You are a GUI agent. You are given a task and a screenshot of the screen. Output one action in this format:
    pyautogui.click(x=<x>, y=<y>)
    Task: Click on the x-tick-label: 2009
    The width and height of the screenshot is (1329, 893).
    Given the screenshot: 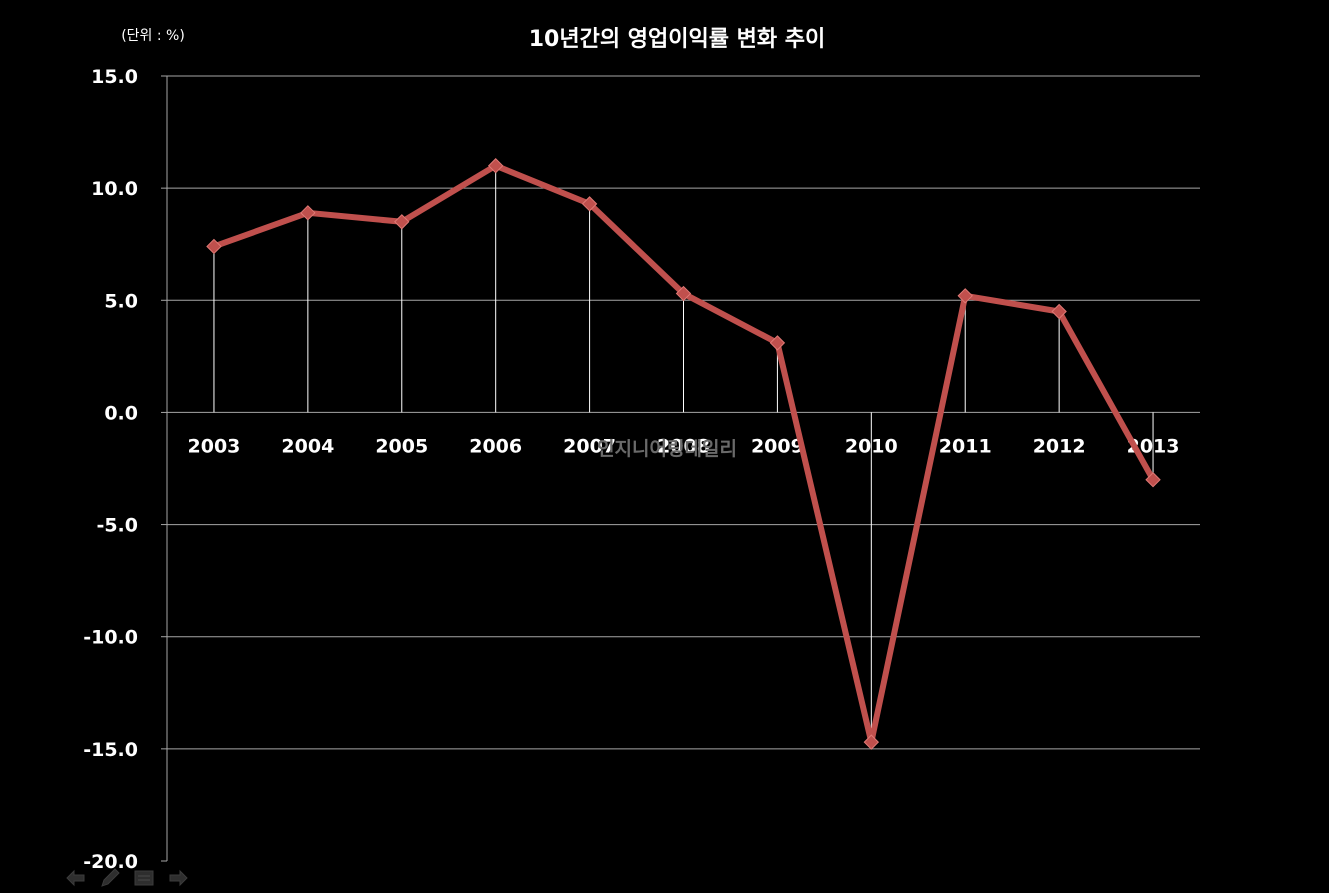 What is the action you would take?
    pyautogui.click(x=777, y=446)
    